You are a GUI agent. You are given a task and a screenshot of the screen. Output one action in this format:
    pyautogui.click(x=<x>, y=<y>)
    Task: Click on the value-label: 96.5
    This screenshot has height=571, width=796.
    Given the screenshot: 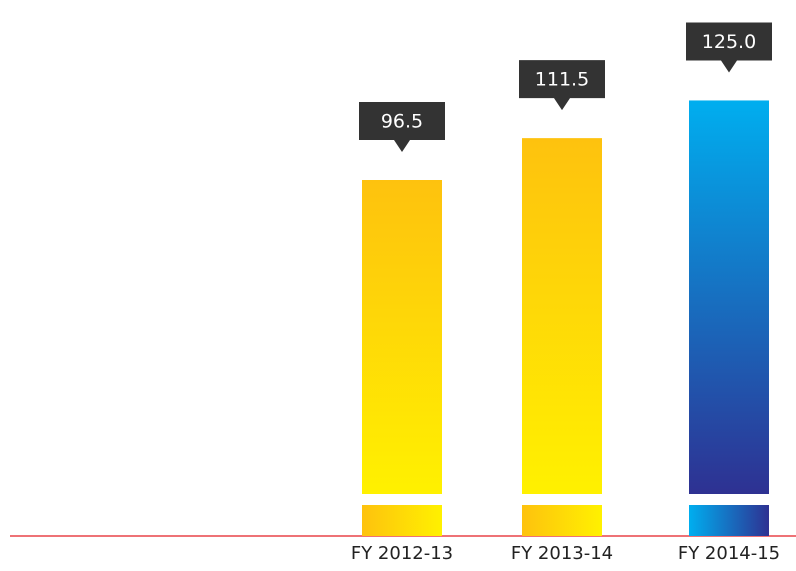 What is the action you would take?
    pyautogui.click(x=402, y=122)
    